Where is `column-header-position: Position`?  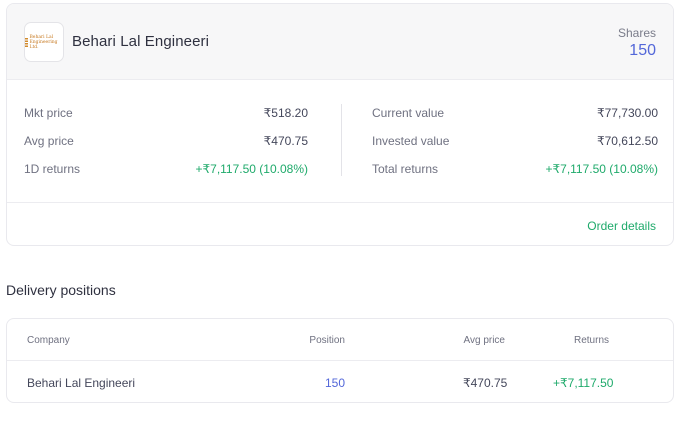 column-header-position: Position is located at coordinates (327, 340).